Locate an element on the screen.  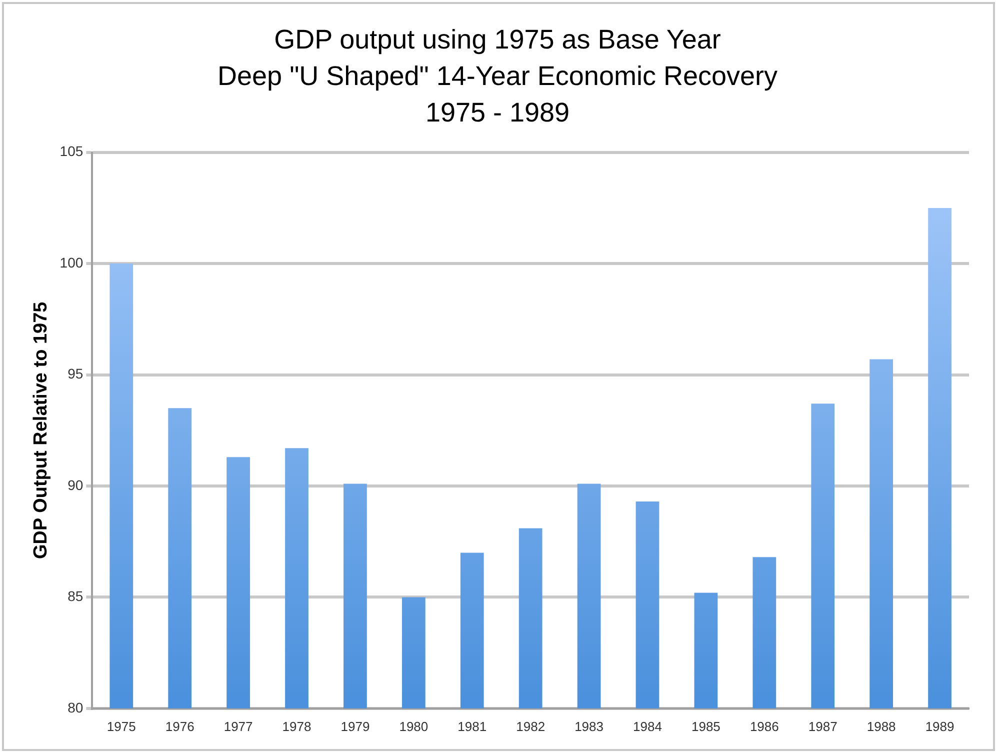
x-tick-label: 1976 is located at coordinates (179, 726).